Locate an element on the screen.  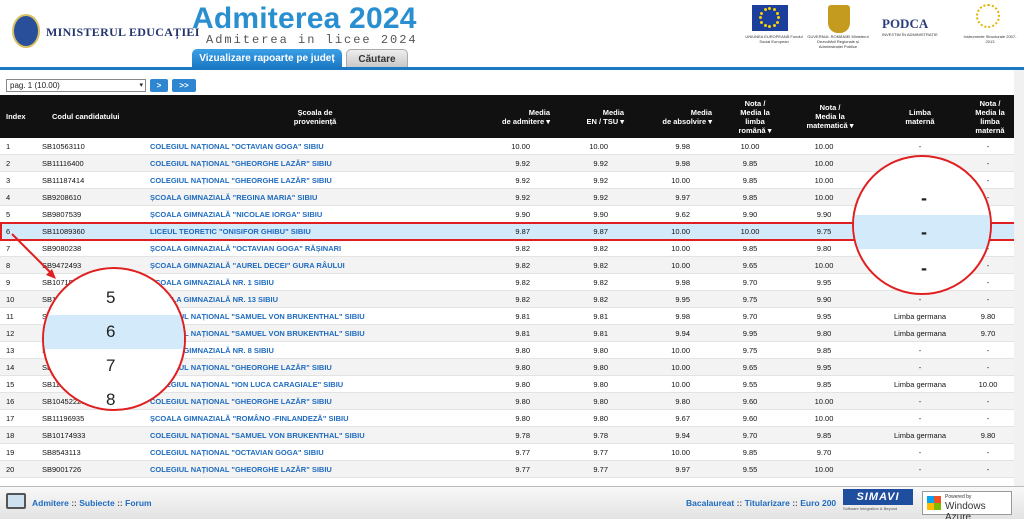
tab-reports-by-county: Vizualizare rapoarte pe județ is located at coordinates (267, 58).